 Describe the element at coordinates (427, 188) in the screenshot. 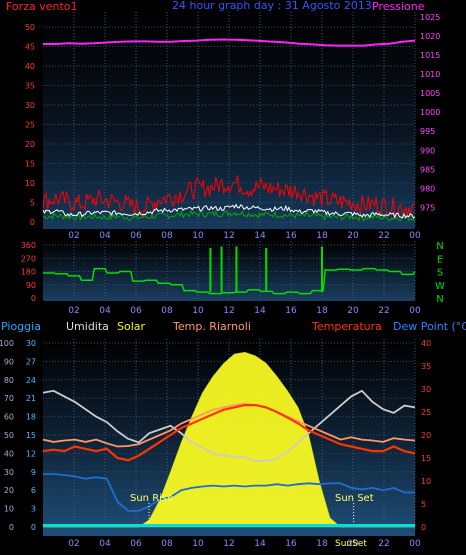

I see `pressure-y-tick: 980` at that location.